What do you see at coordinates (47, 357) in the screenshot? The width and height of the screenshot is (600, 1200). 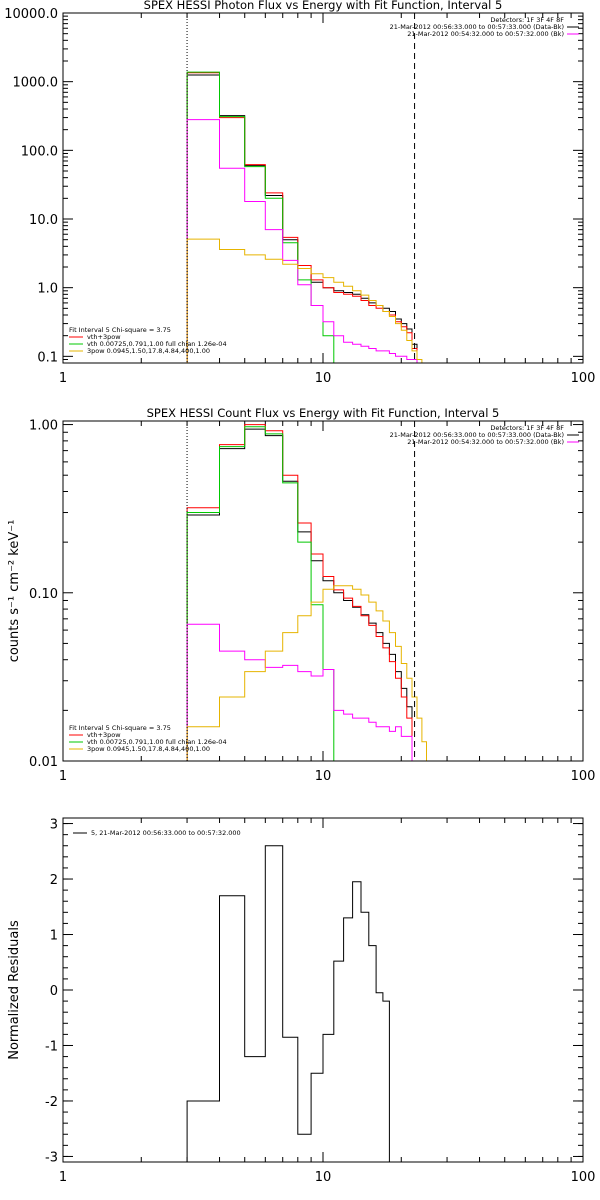 I see `y-tick-label: 0.1` at bounding box center [47, 357].